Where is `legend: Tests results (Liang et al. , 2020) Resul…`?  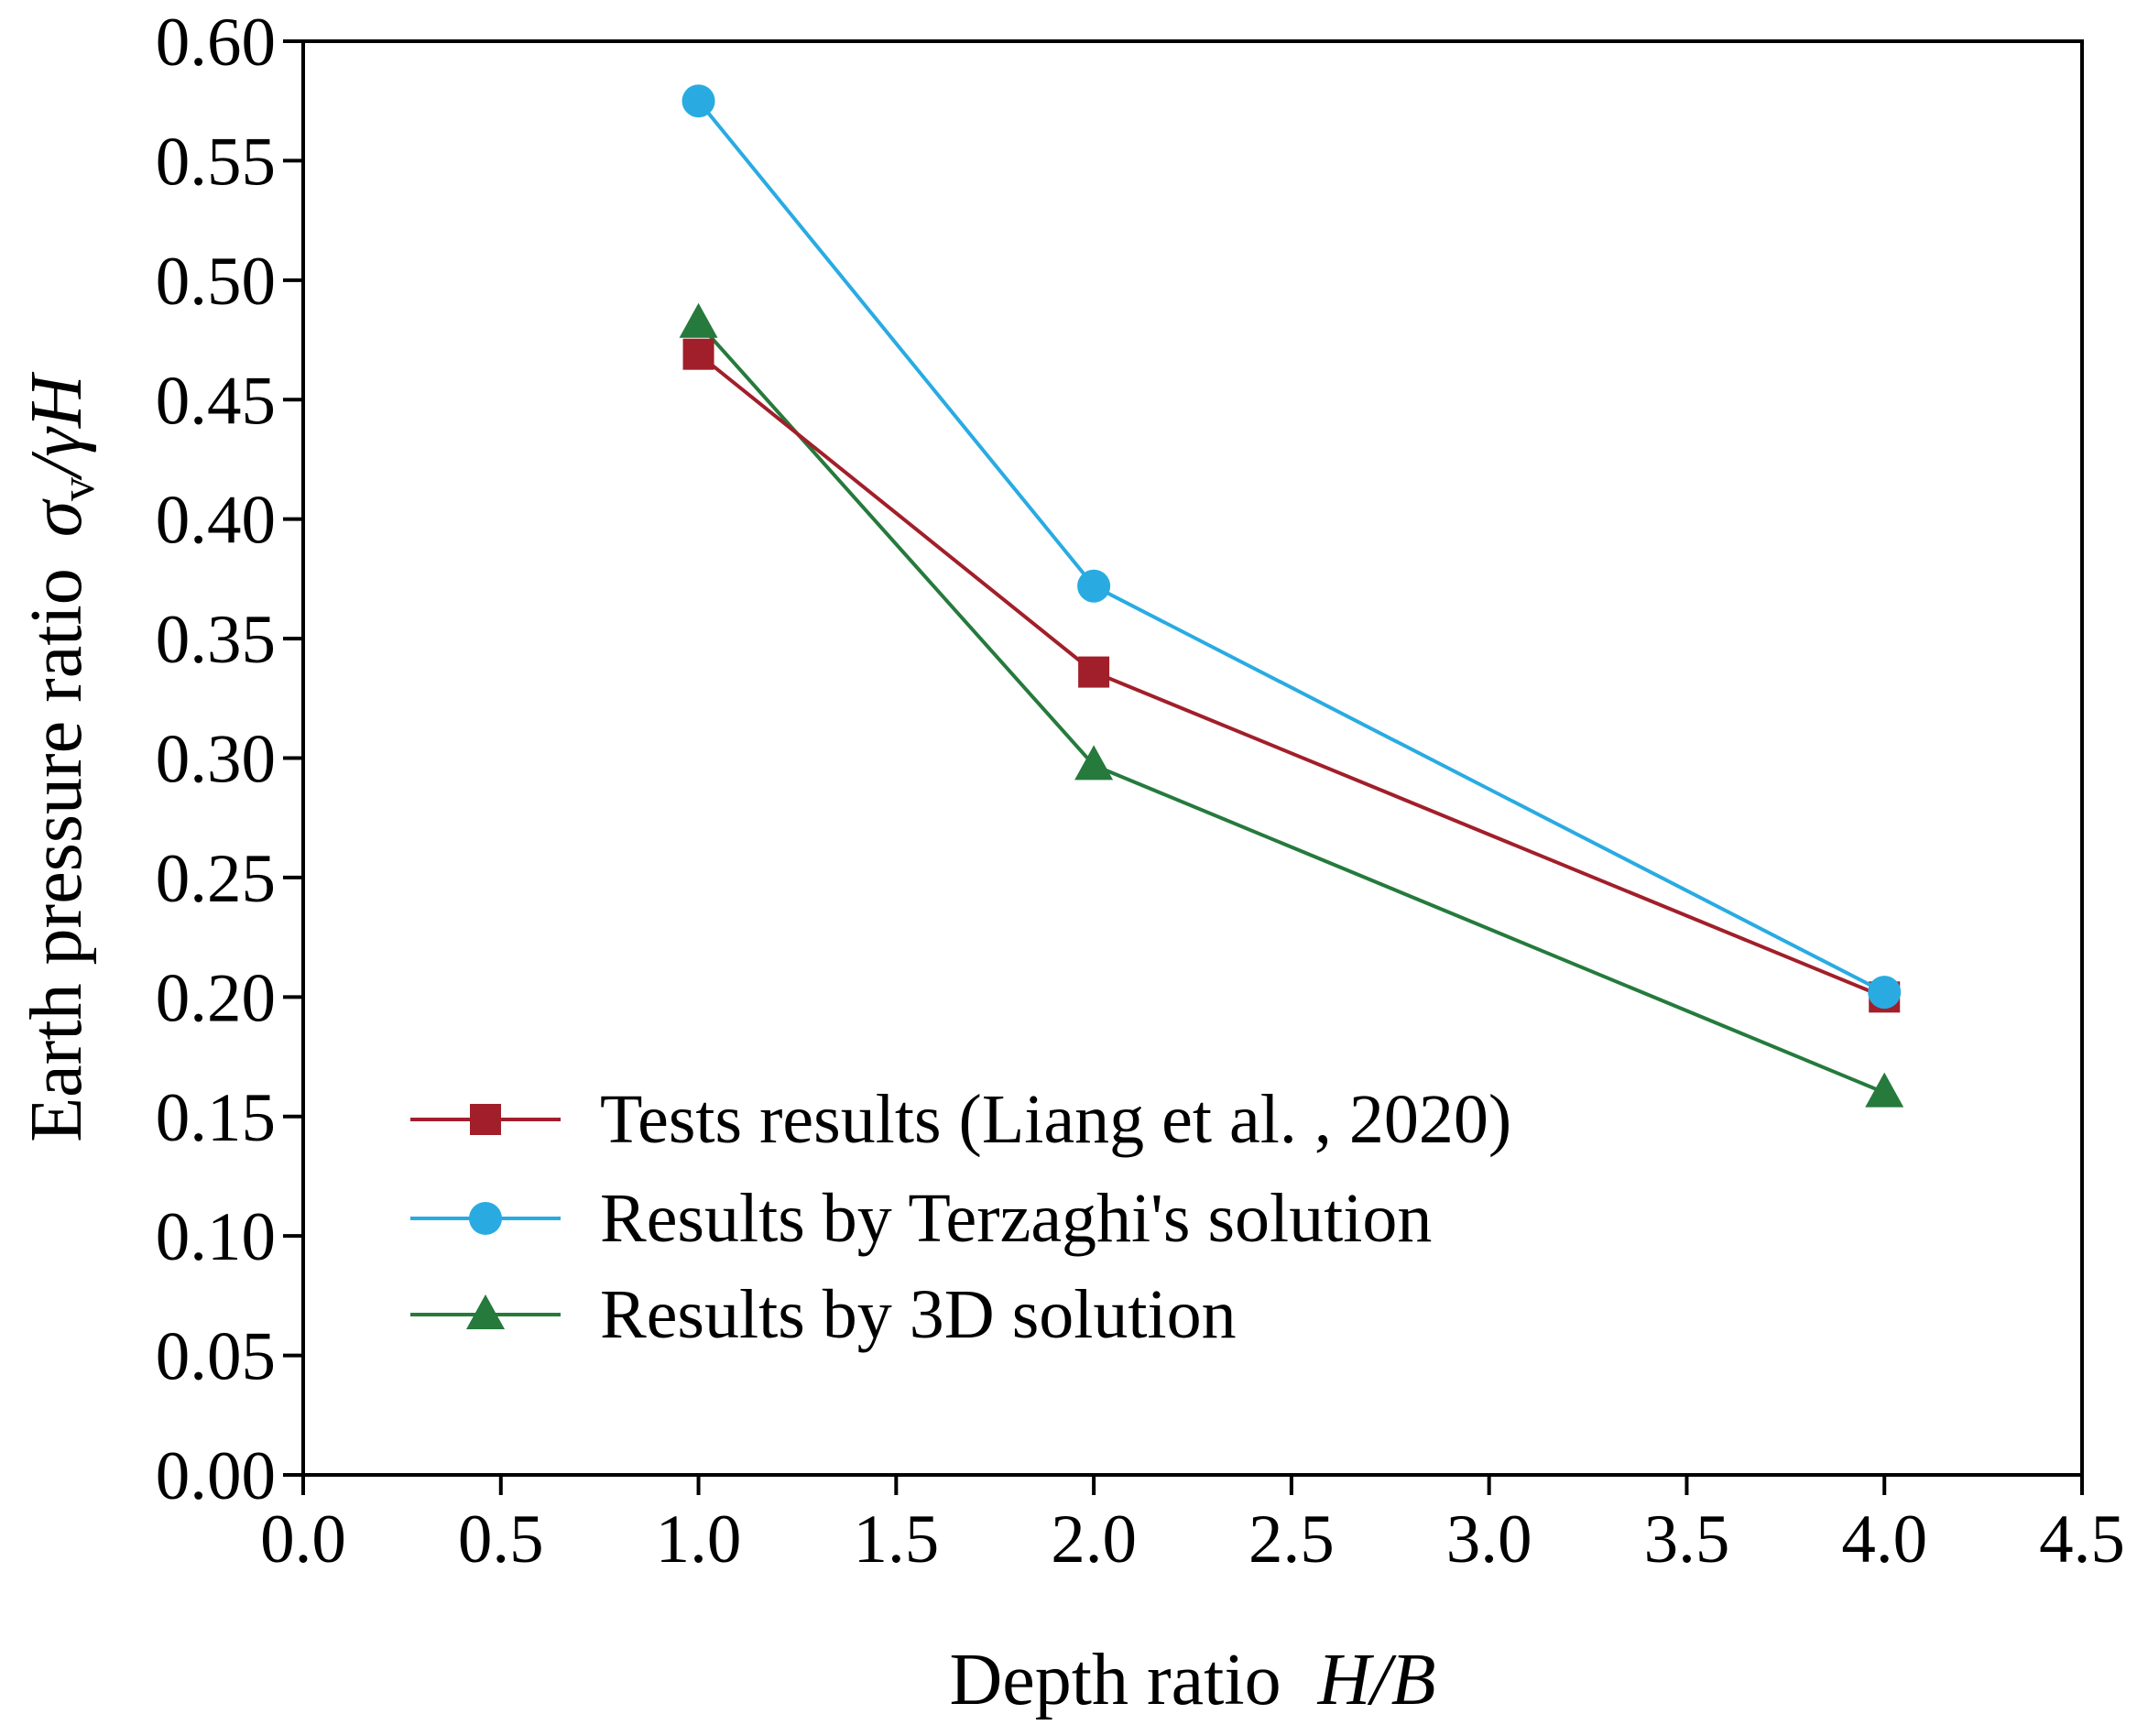
legend: Tests results (Liang et al. , 2020) Resul… is located at coordinates (961, 1217).